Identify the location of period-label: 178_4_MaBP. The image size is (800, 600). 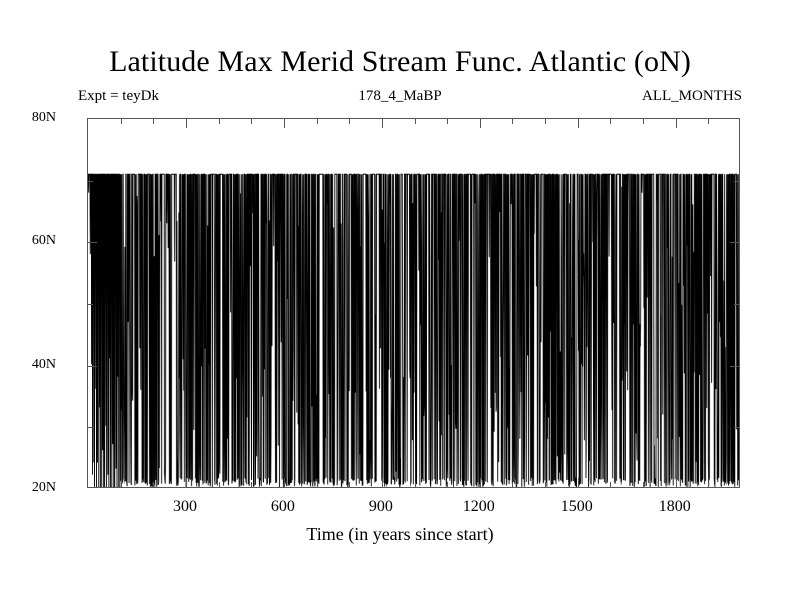
(400, 96).